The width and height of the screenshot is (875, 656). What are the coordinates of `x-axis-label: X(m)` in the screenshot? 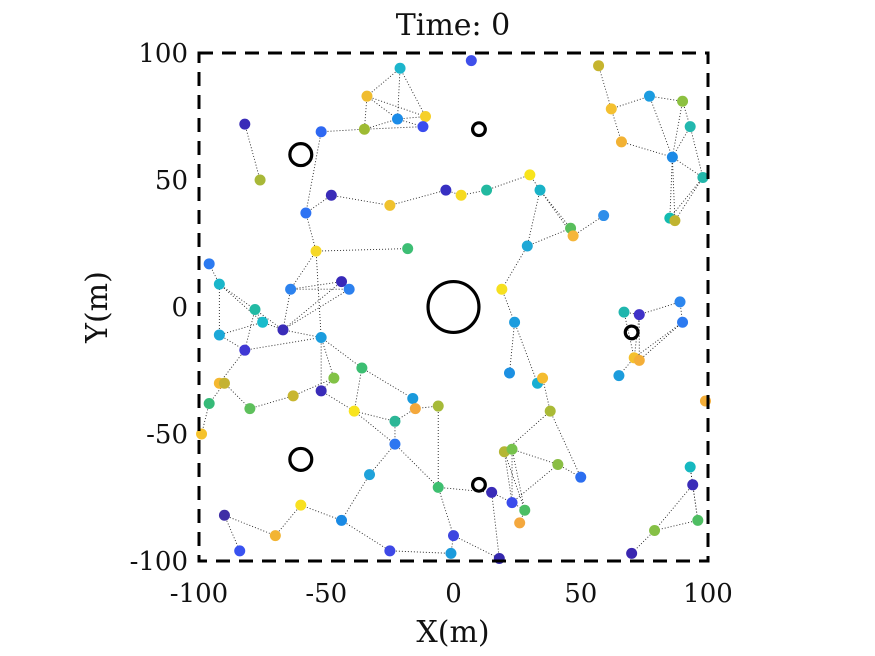 It's located at (452, 632).